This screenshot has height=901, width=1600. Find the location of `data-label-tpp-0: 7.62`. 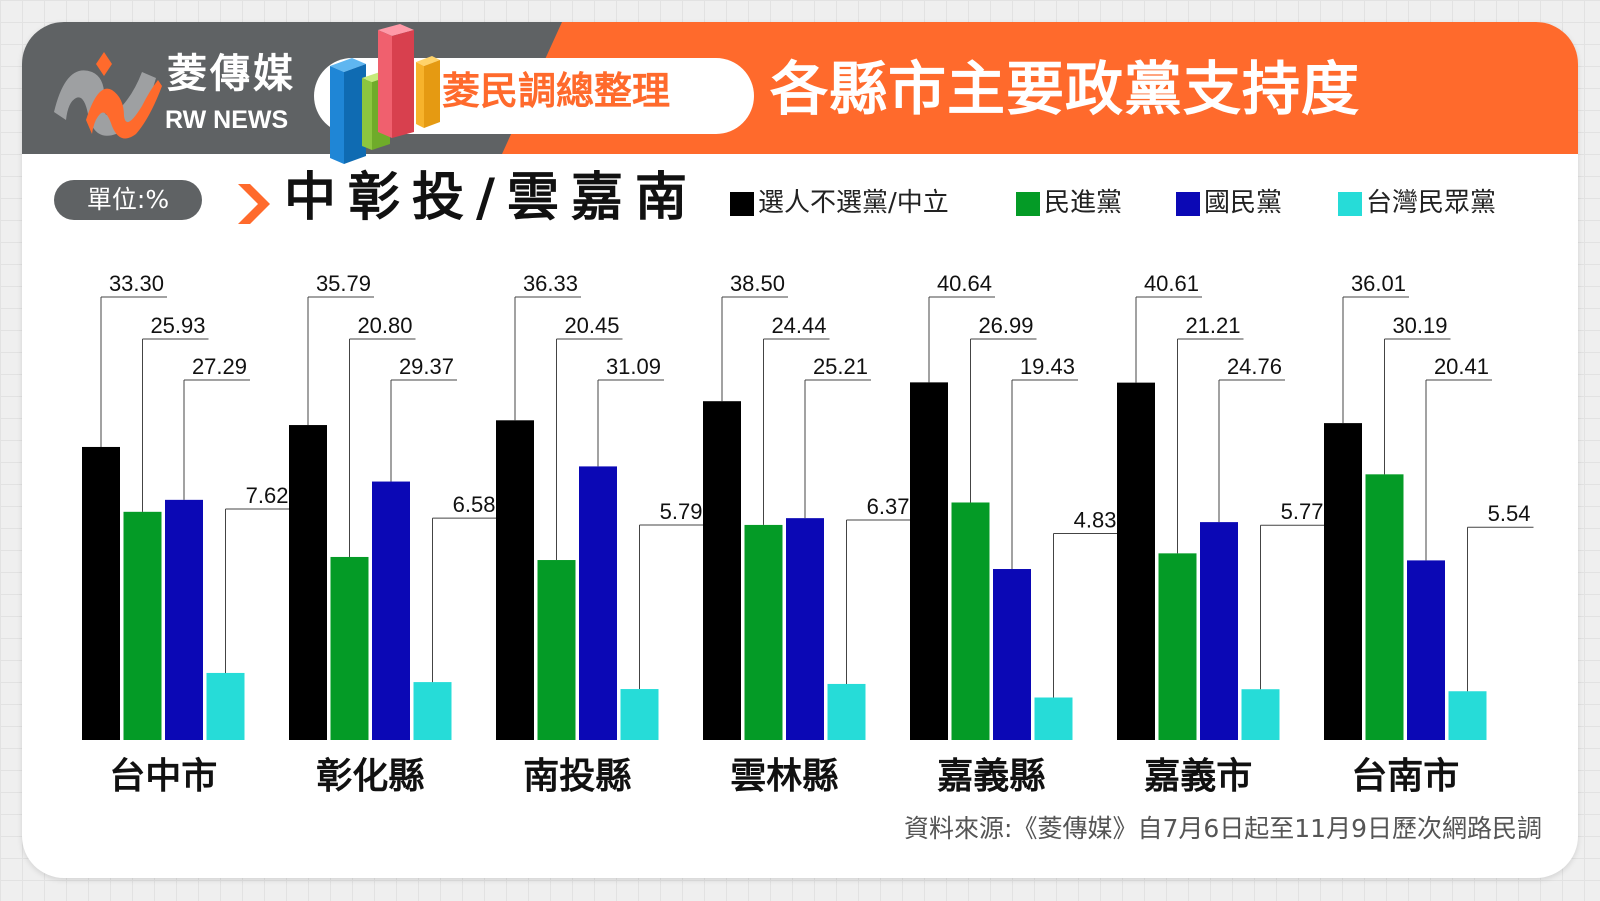

data-label-tpp-0: 7.62 is located at coordinates (267, 495).